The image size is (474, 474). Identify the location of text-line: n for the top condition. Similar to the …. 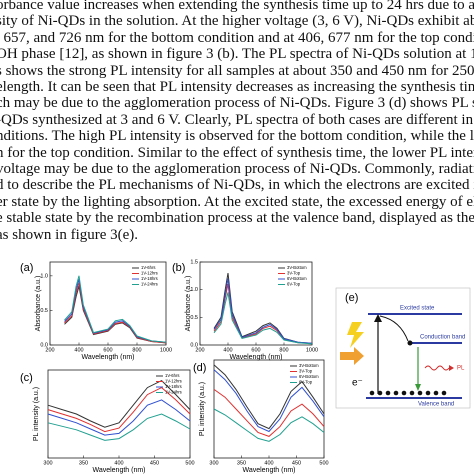
(237, 152).